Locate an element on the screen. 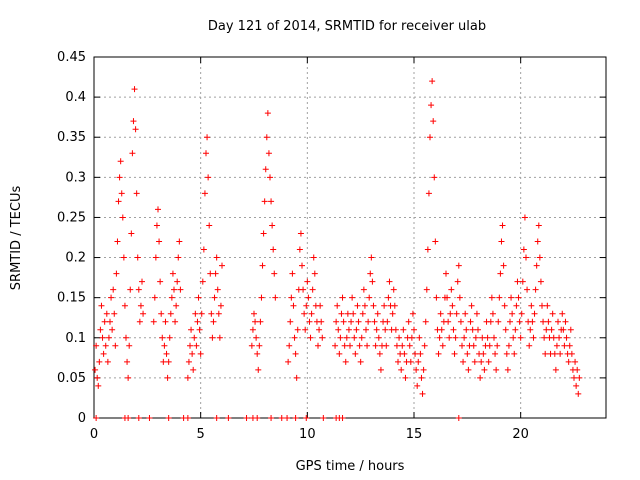 Image resolution: width=640 pixels, height=480 pixels. x-axis-label: GPS time / hours is located at coordinates (350, 466).